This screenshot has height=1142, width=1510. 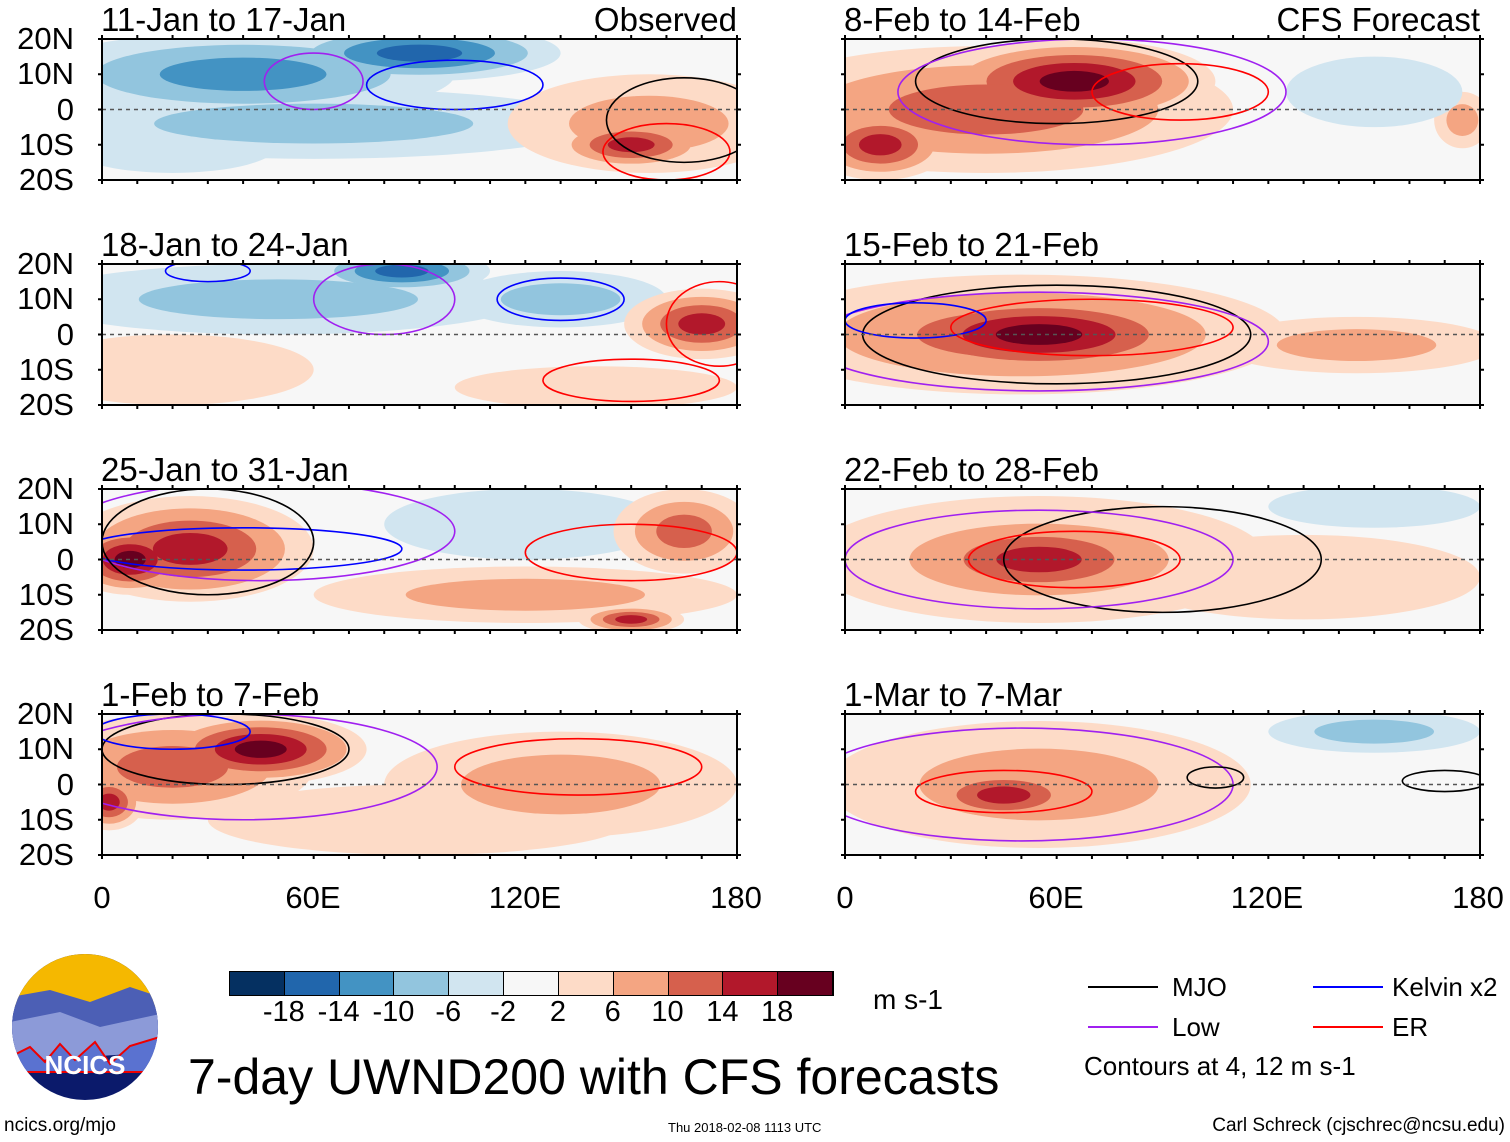 What do you see at coordinates (962, 19) in the screenshot?
I see `panel-title: 8-Feb to 14-Feb` at bounding box center [962, 19].